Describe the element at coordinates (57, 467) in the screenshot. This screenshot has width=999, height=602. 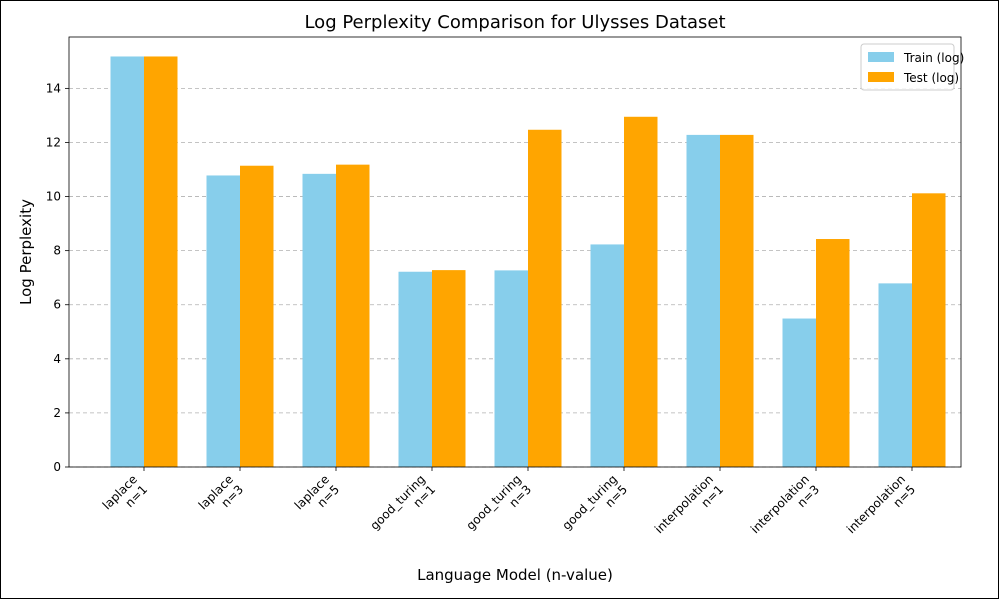
I see `y-tick-label: 0` at that location.